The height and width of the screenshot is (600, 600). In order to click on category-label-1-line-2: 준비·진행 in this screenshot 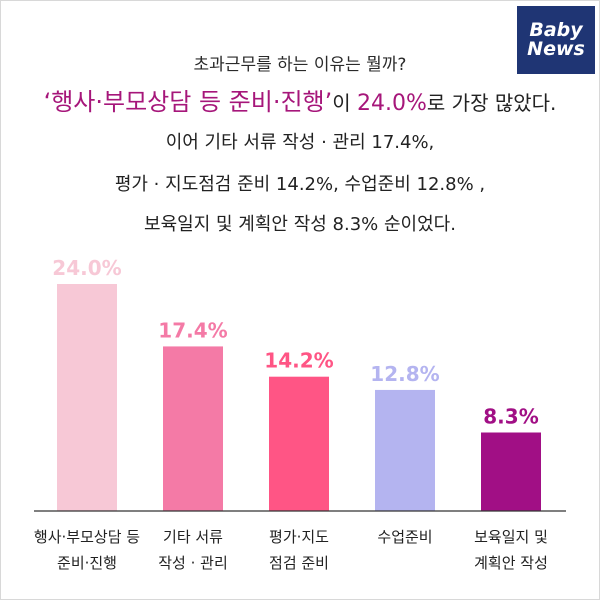, I will do `click(87, 563)`.